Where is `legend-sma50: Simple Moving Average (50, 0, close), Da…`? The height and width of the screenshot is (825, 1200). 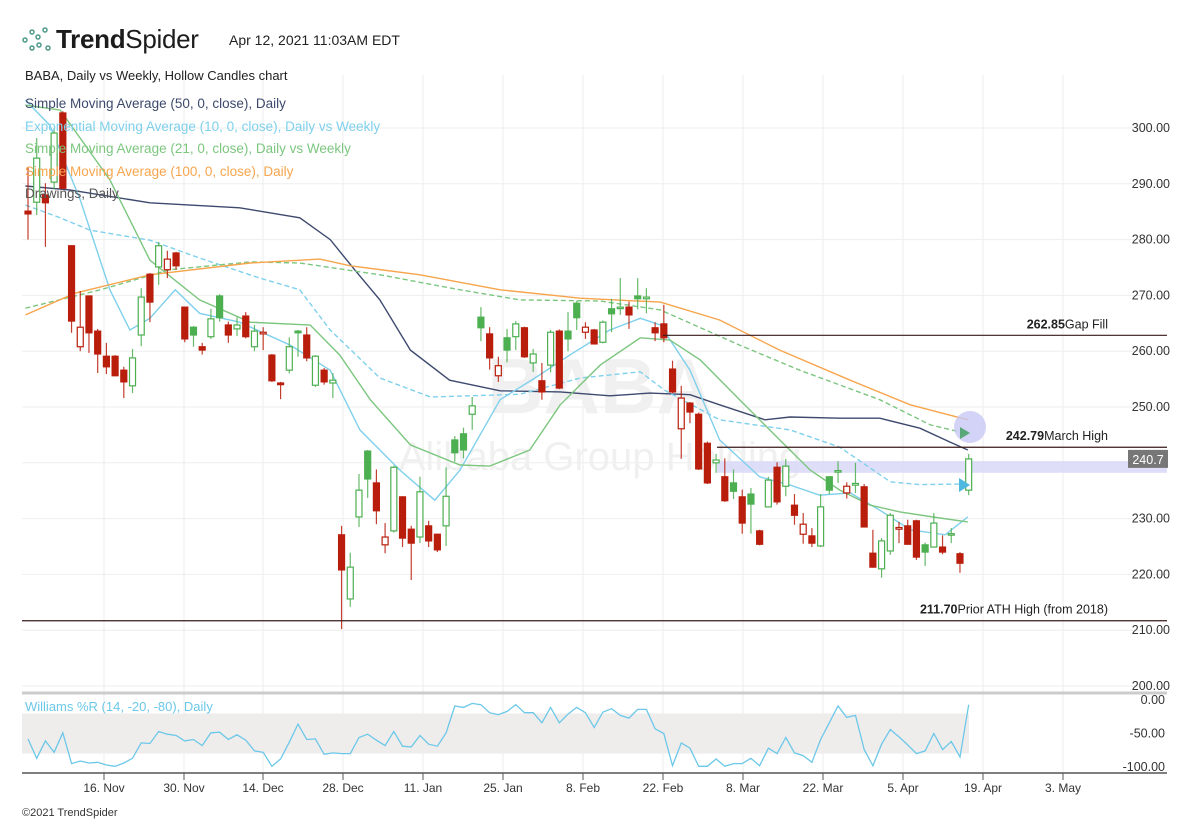
legend-sma50: Simple Moving Average (50, 0, close), Da… is located at coordinates (155, 103).